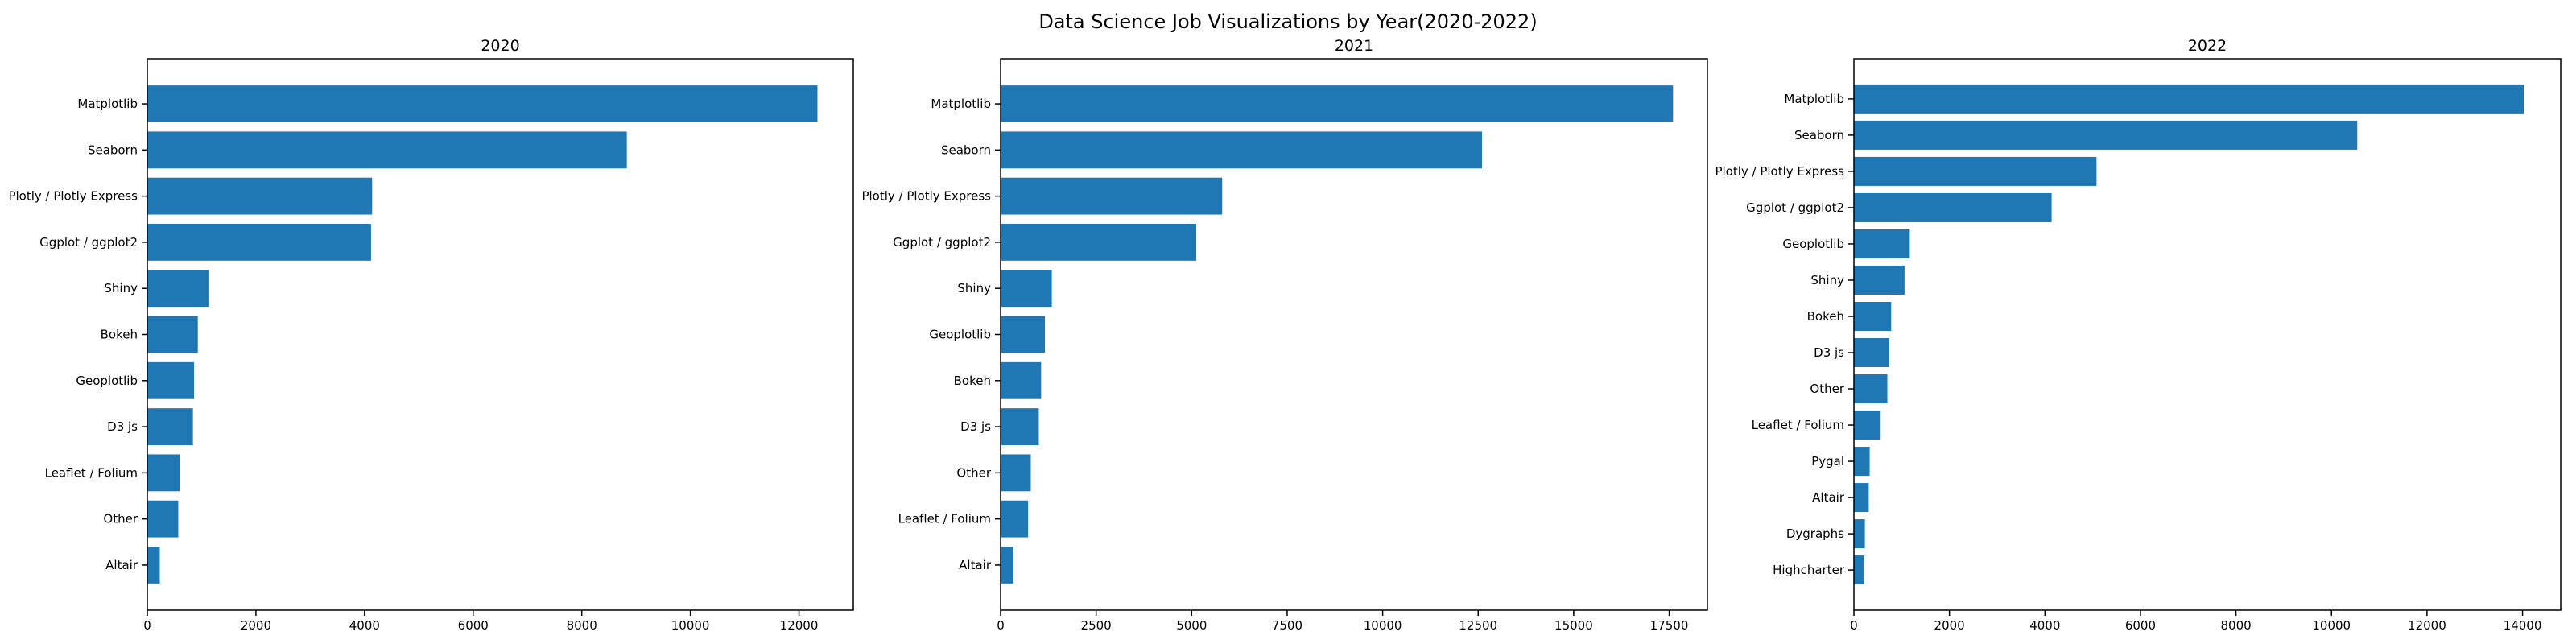 This screenshot has height=644, width=2576. What do you see at coordinates (1191, 625) in the screenshot?
I see `x-tick-label: 5000` at bounding box center [1191, 625].